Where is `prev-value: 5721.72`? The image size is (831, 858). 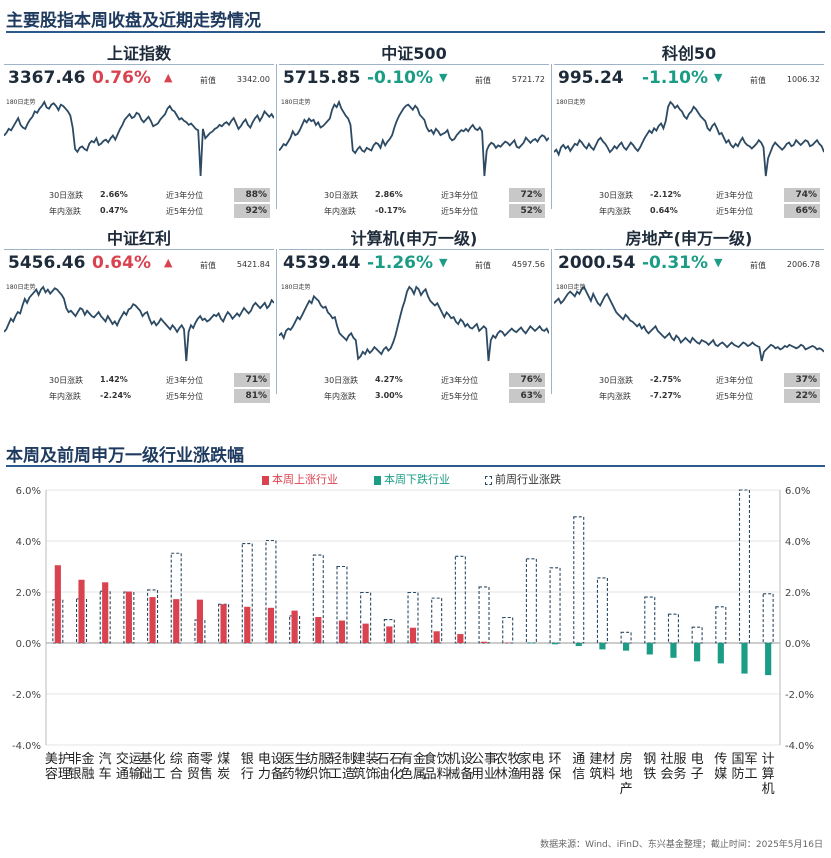
prev-value: 5721.72 is located at coordinates (528, 79).